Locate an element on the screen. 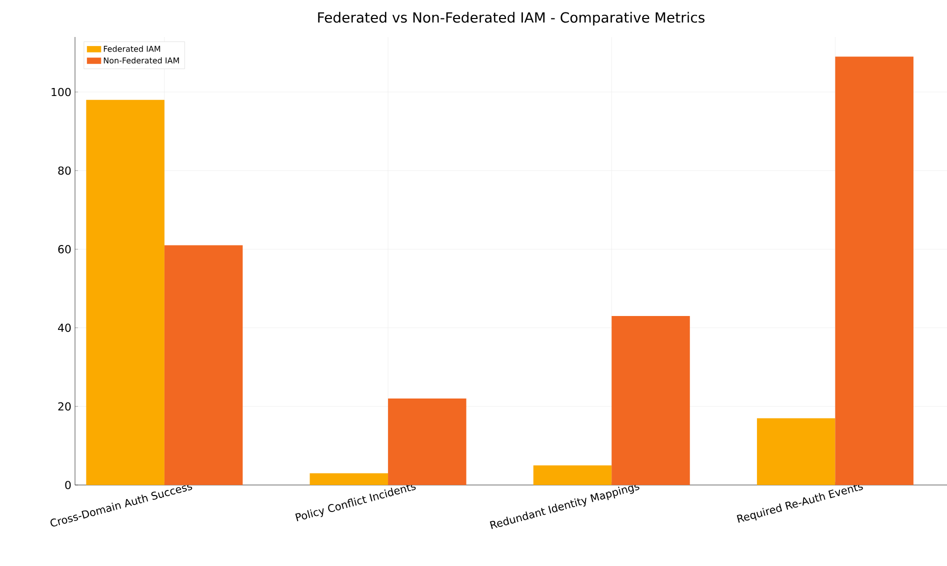  y-tick-label: 60 is located at coordinates (64, 249).